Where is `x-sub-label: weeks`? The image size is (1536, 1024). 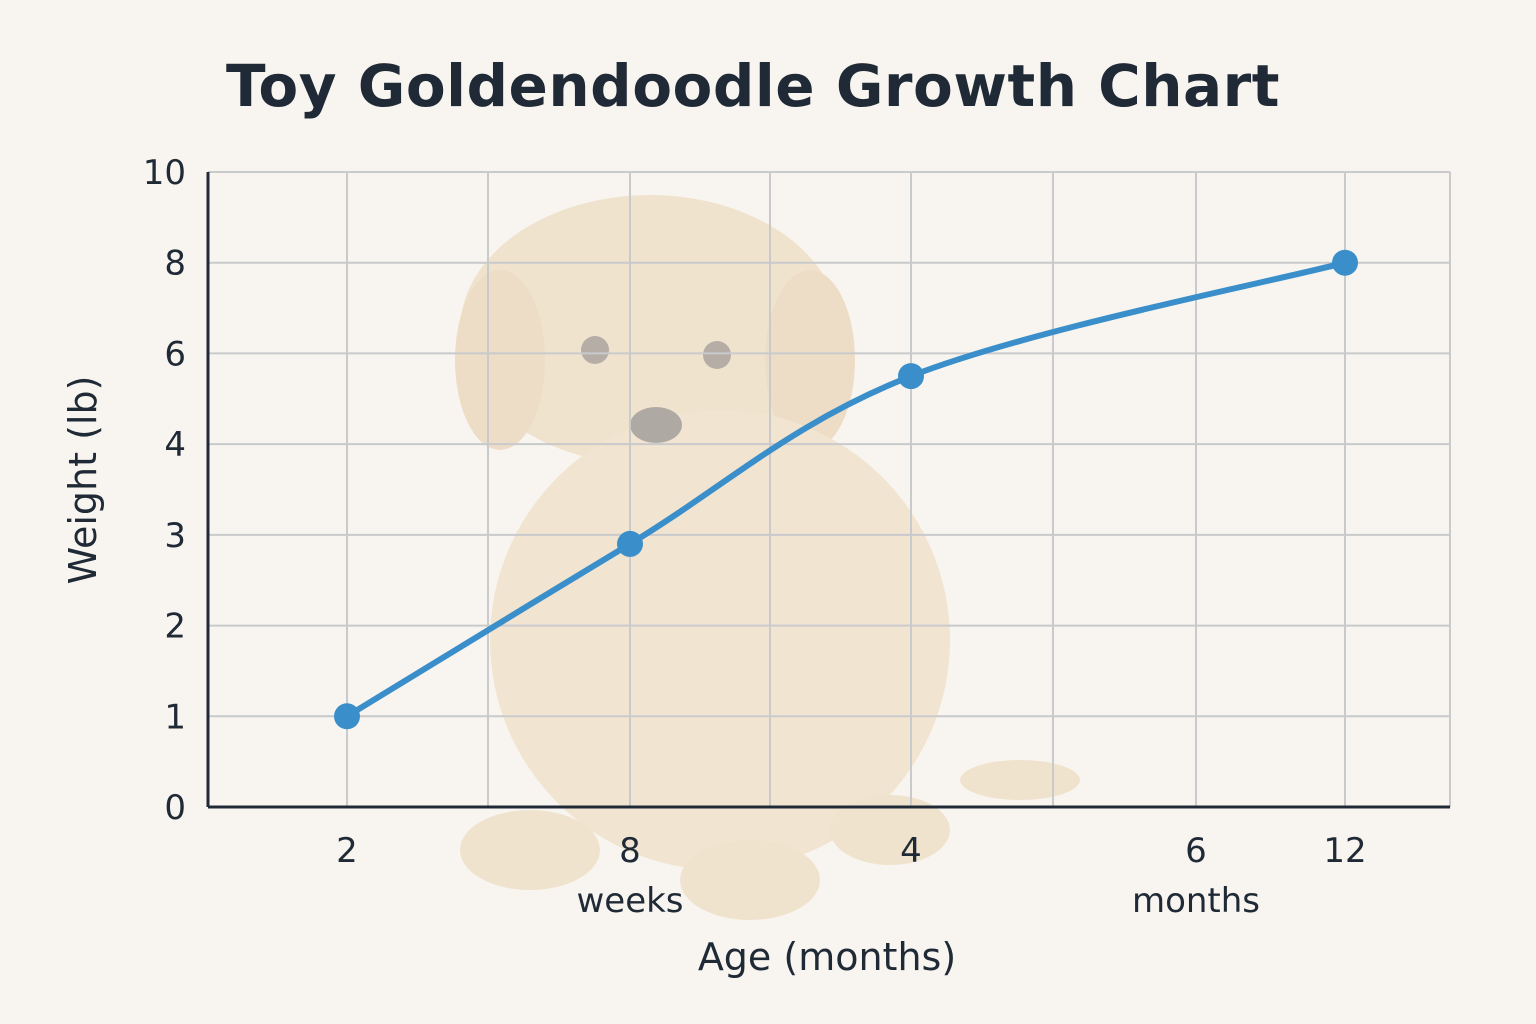
x-sub-label: weeks is located at coordinates (629, 901).